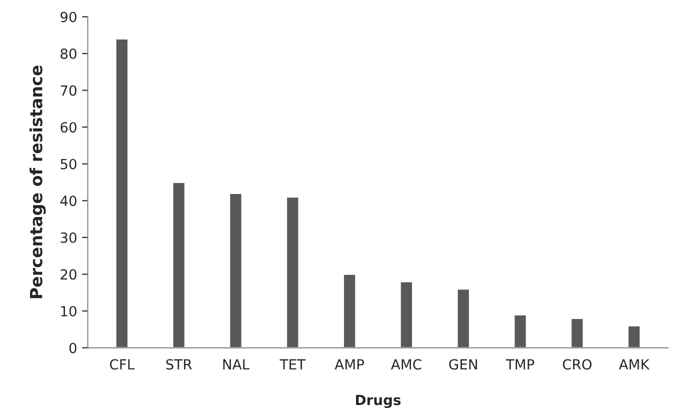 This screenshot has width=675, height=419. Describe the element at coordinates (378, 401) in the screenshot. I see `x-axis-title: Drugs` at that location.